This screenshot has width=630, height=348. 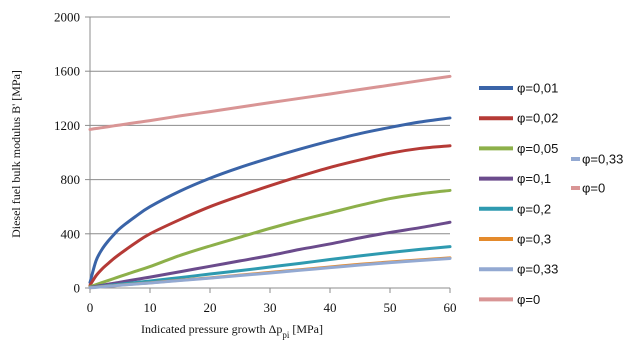 What do you see at coordinates (71, 233) in the screenshot?
I see `y-tick-label: 400` at bounding box center [71, 233].